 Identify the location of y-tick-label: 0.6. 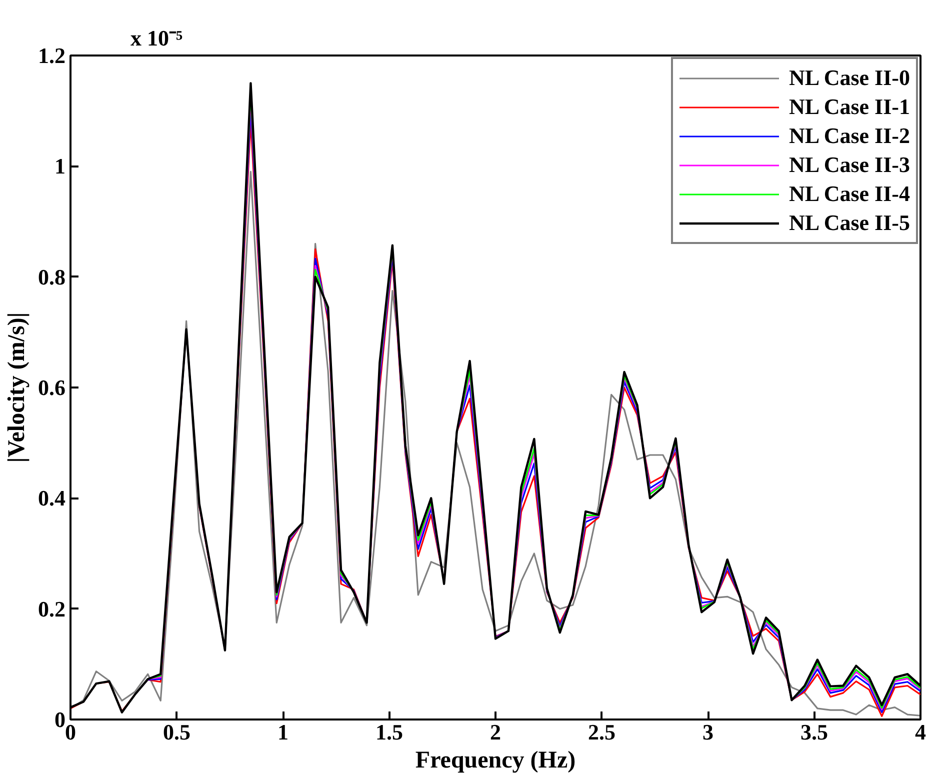
(52, 387).